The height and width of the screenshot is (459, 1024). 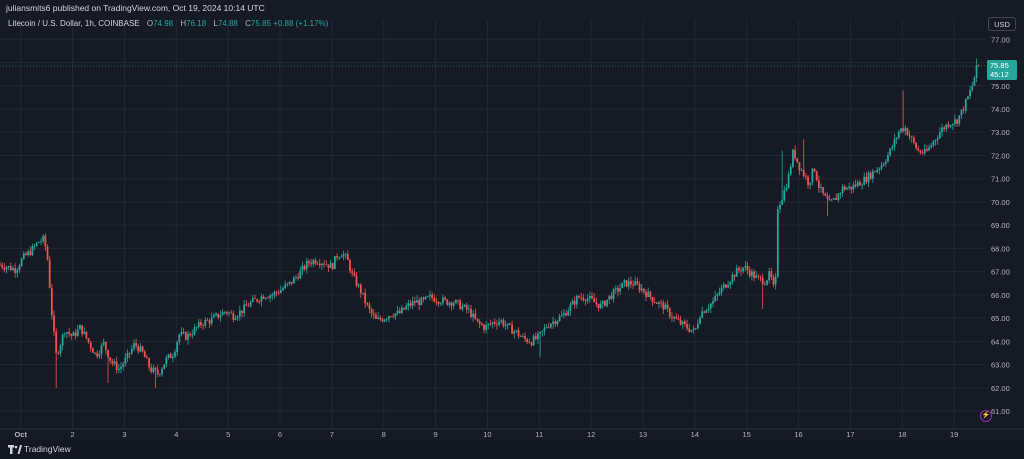 I want to click on lightning-icon: ⚡, so click(x=986, y=416).